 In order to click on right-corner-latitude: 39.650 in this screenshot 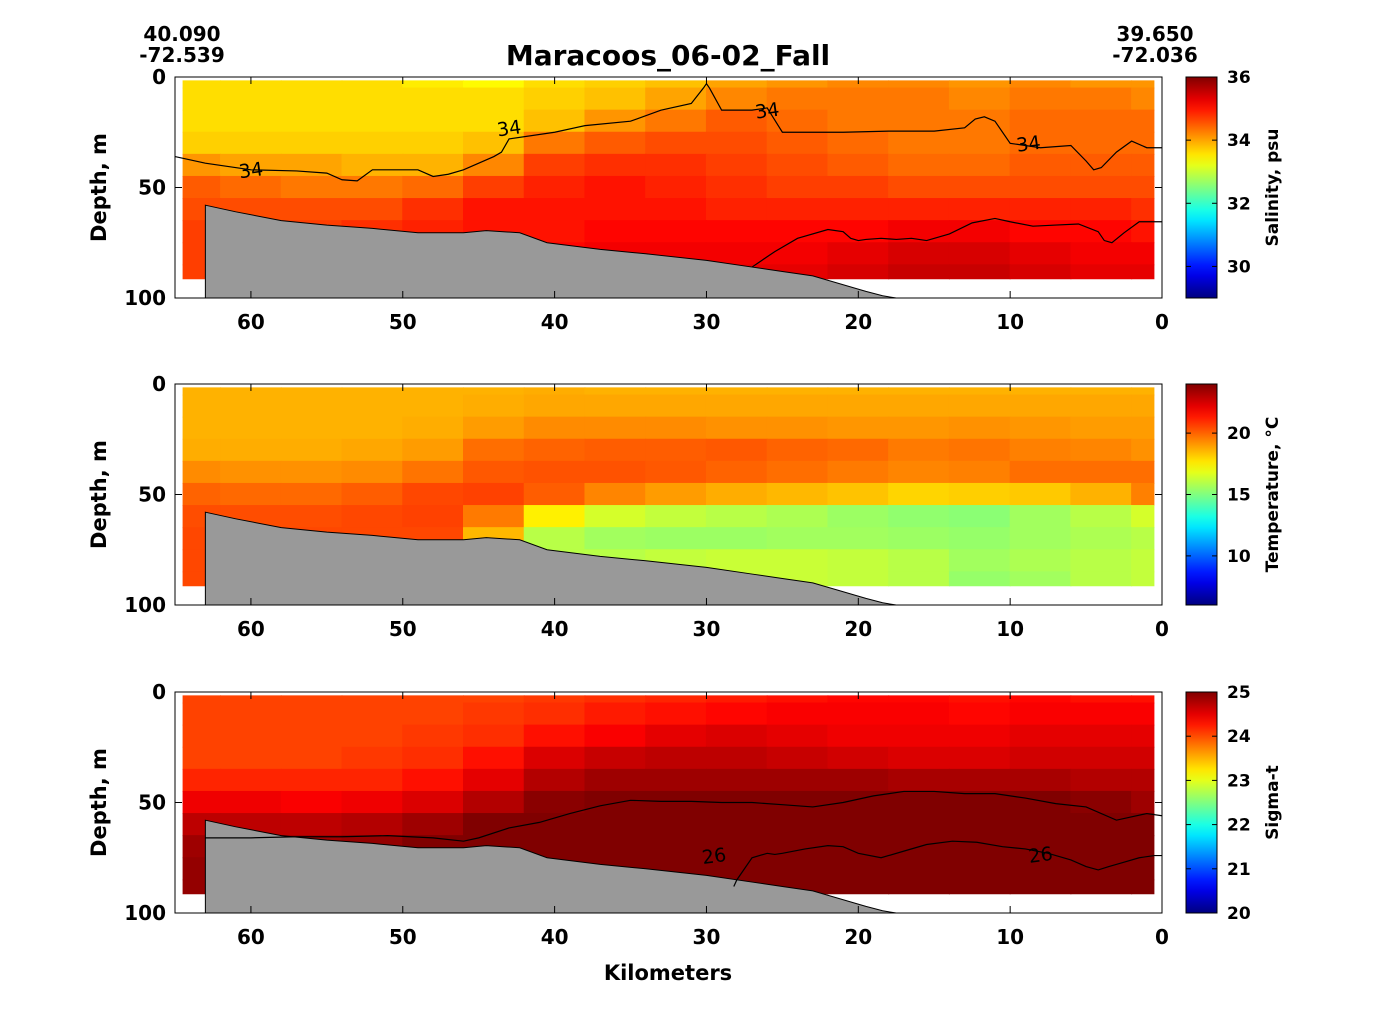, I will do `click(1154, 34)`.